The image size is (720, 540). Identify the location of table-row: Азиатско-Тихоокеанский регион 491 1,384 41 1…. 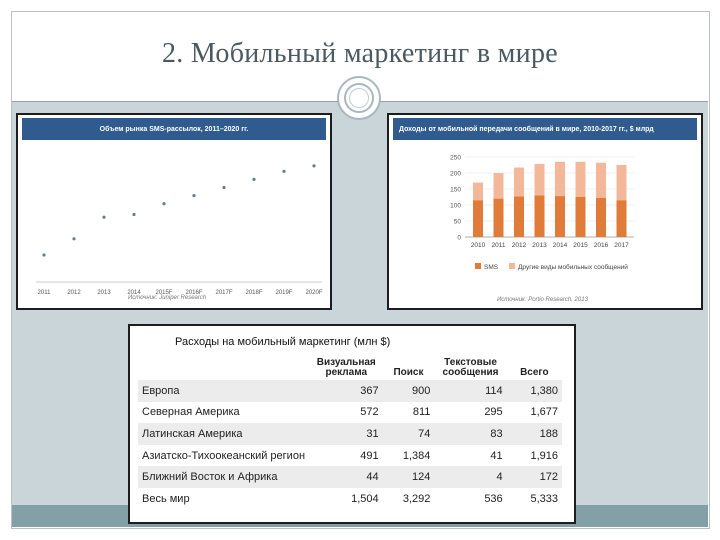
(350, 456).